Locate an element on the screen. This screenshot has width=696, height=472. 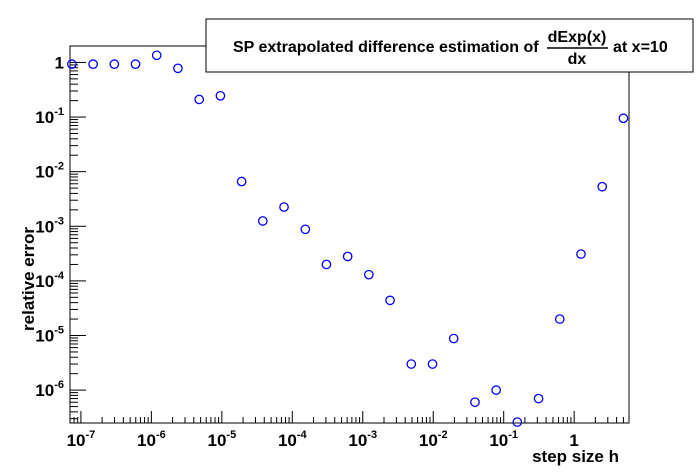
y-tick-label: 10⁻⁶ is located at coordinates (49, 389).